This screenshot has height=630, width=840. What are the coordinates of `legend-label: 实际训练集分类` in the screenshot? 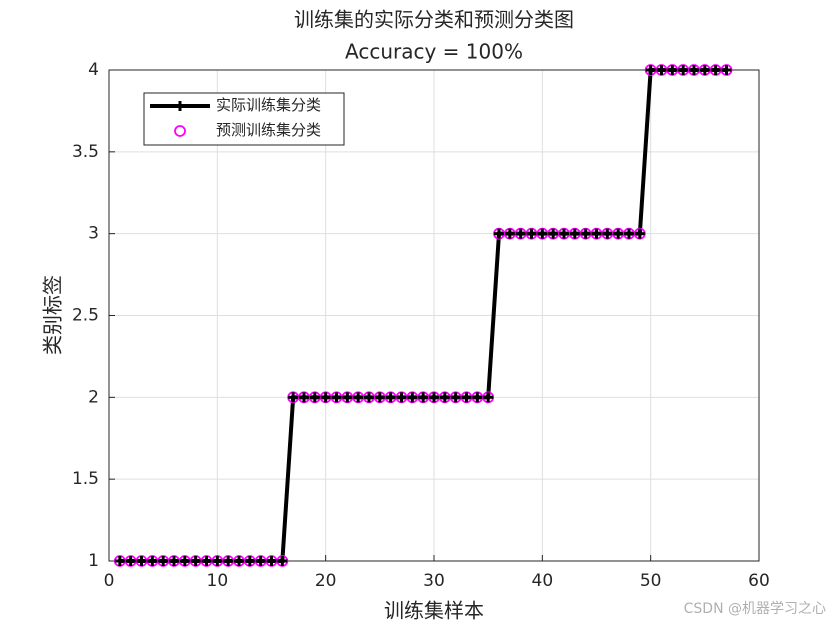 It's located at (268, 105).